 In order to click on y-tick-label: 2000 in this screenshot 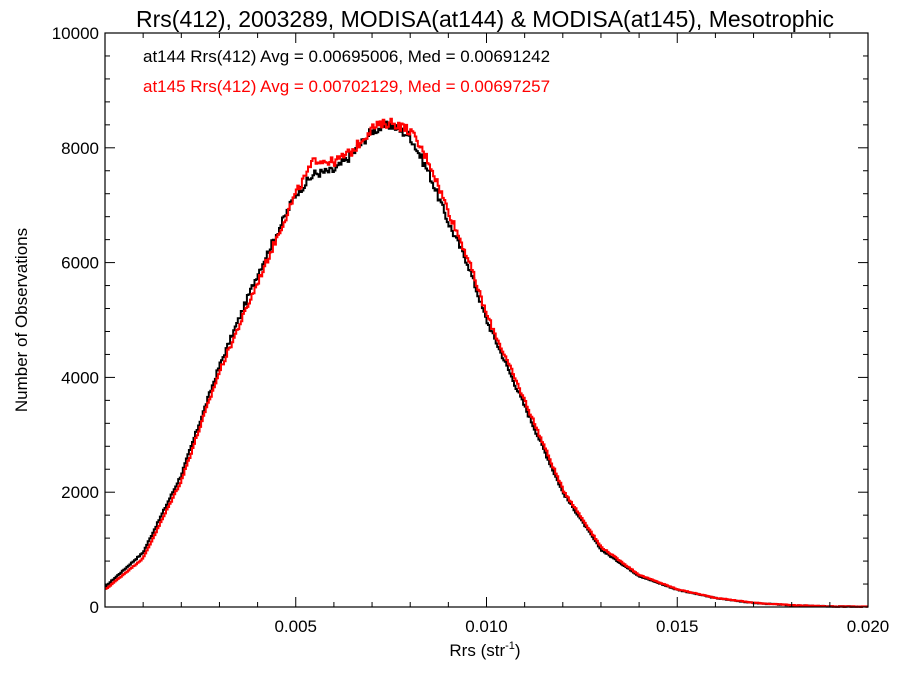, I will do `click(80, 492)`.